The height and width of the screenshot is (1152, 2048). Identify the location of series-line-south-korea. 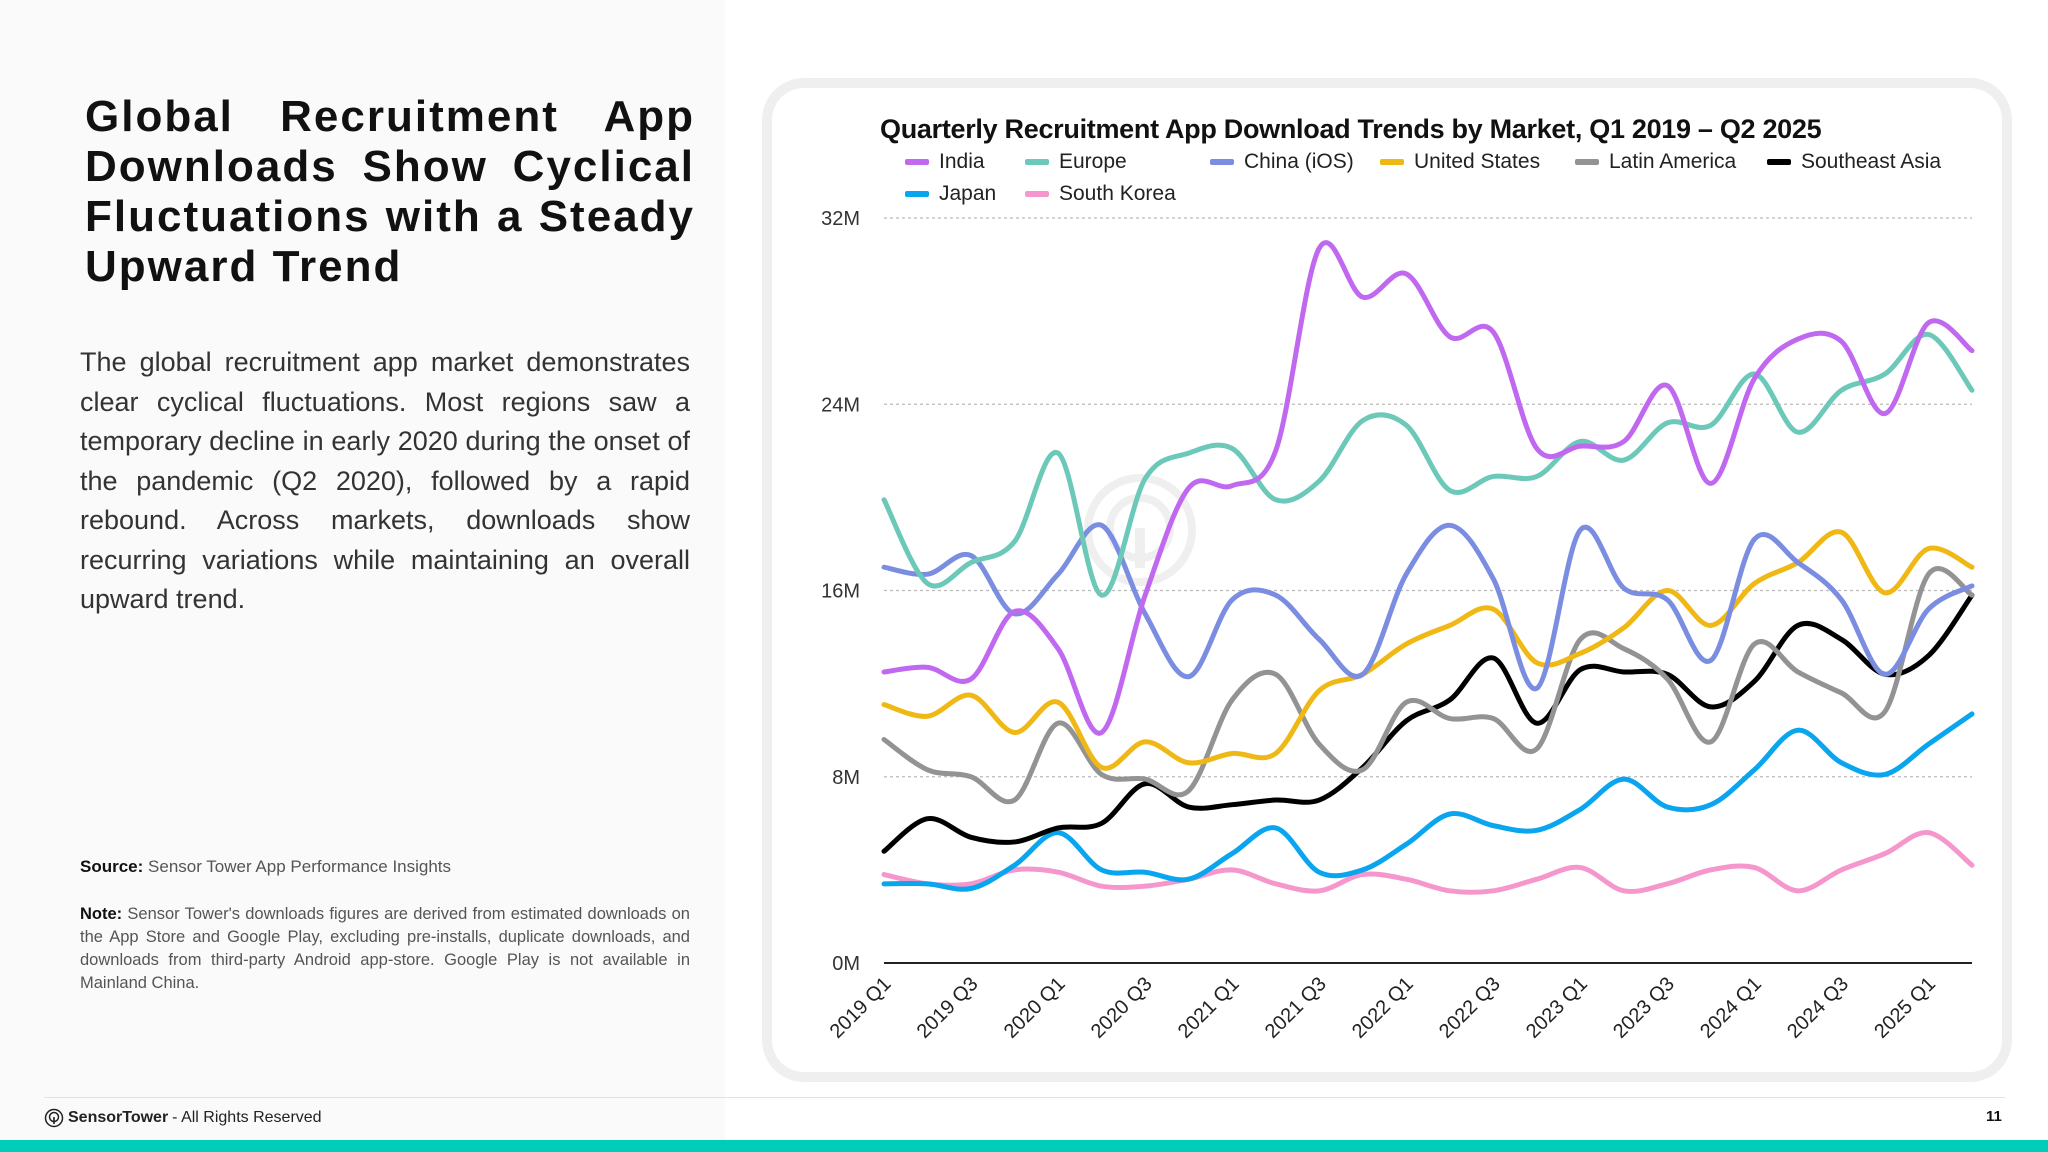
(1428, 862).